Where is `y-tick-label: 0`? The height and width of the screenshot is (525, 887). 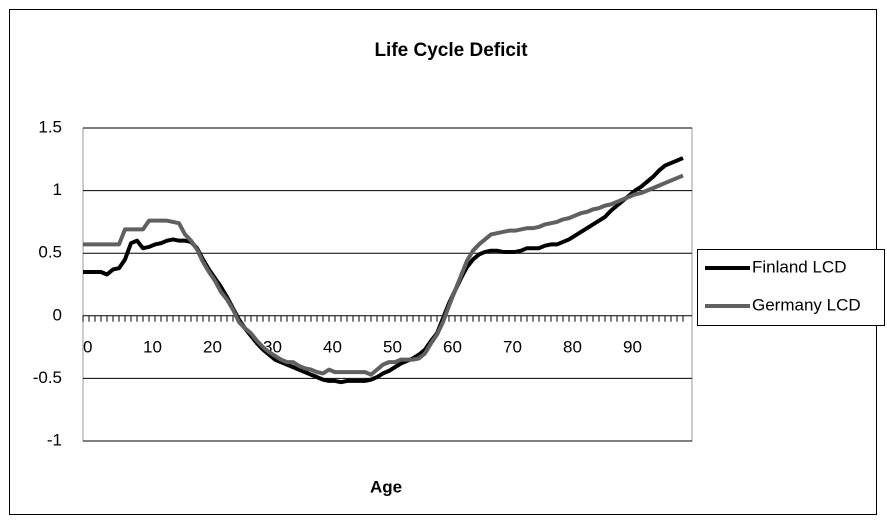
y-tick-label: 0 is located at coordinates (57, 314).